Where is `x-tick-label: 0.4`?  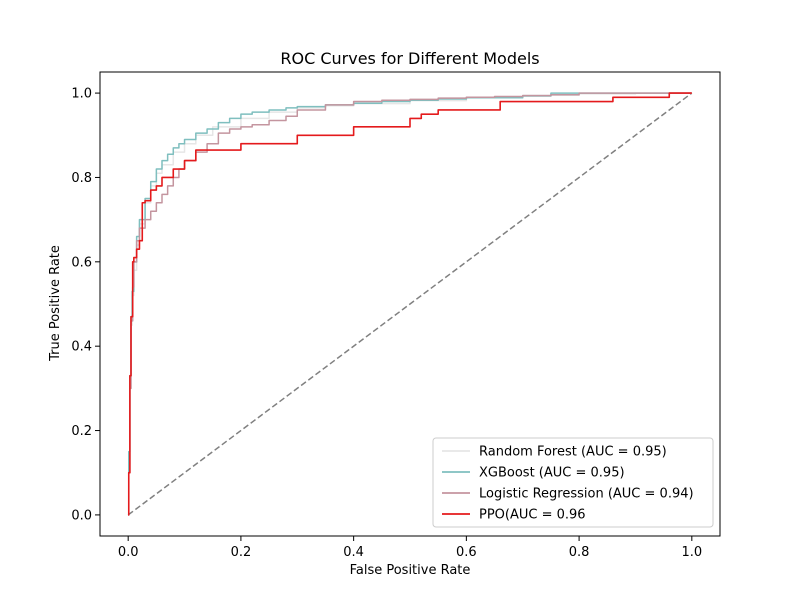 x-tick-label: 0.4 is located at coordinates (353, 552).